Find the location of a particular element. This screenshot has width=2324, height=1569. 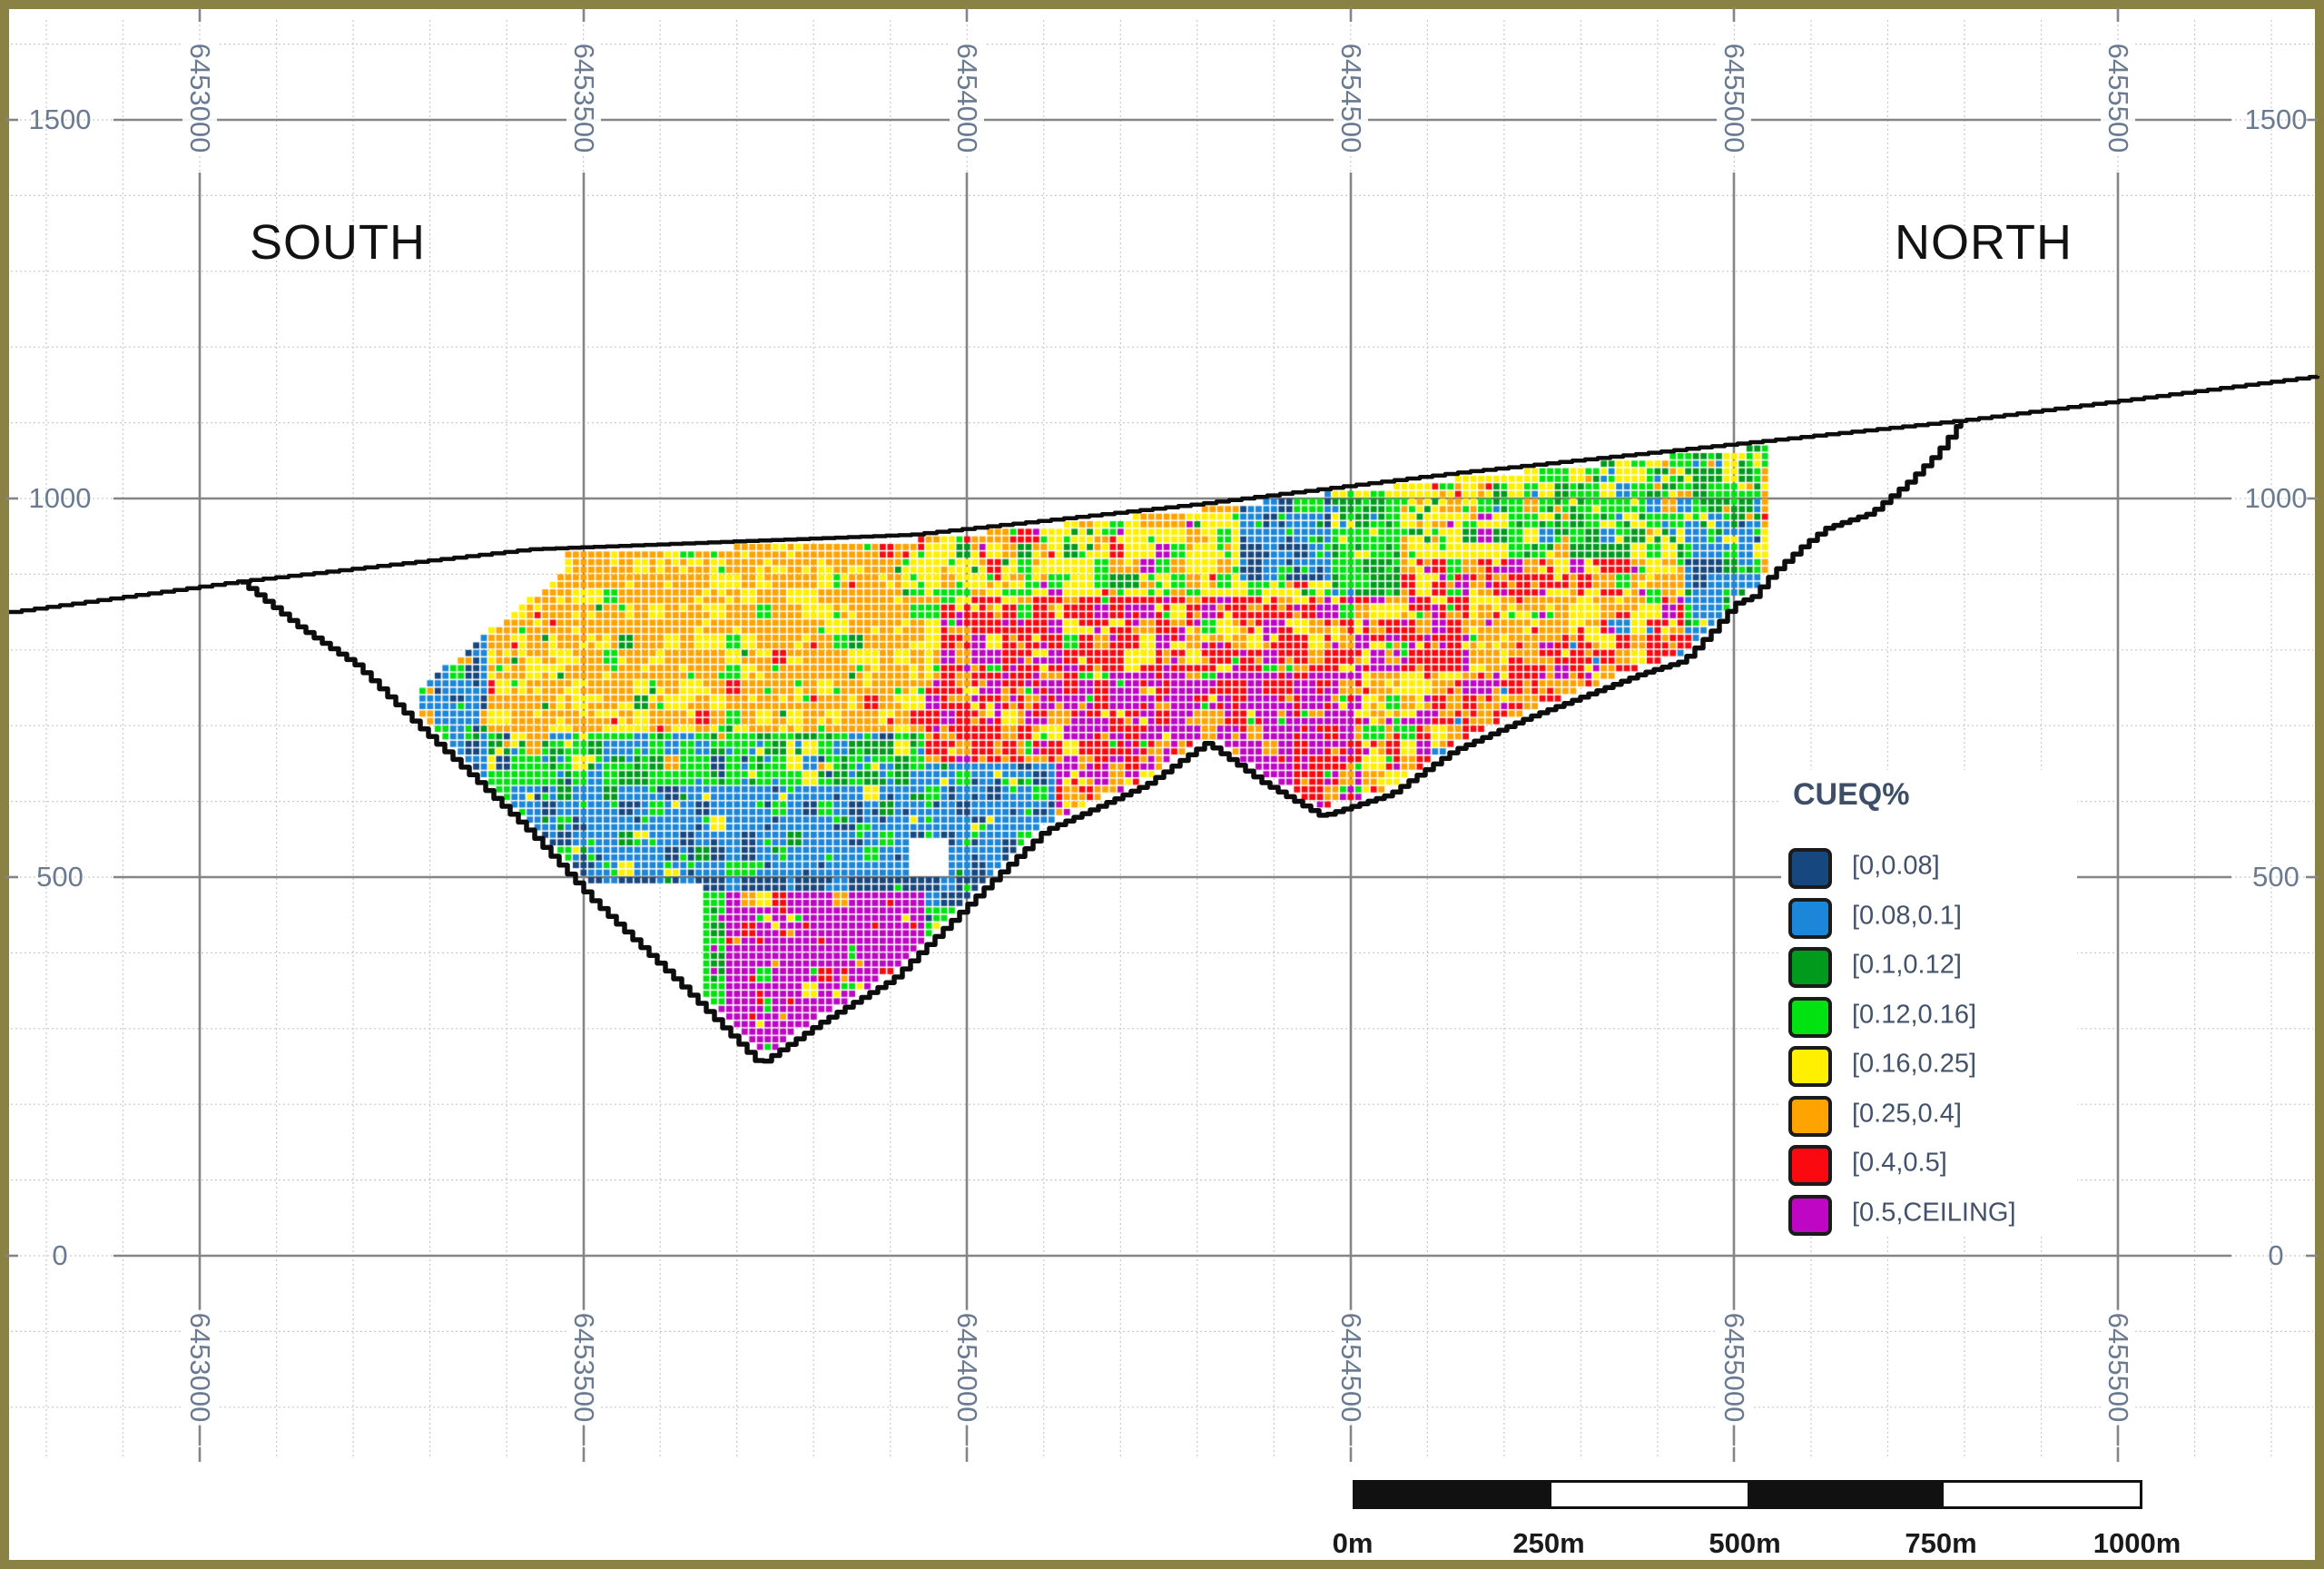

scale-bar-label: 750m is located at coordinates (1941, 1543).